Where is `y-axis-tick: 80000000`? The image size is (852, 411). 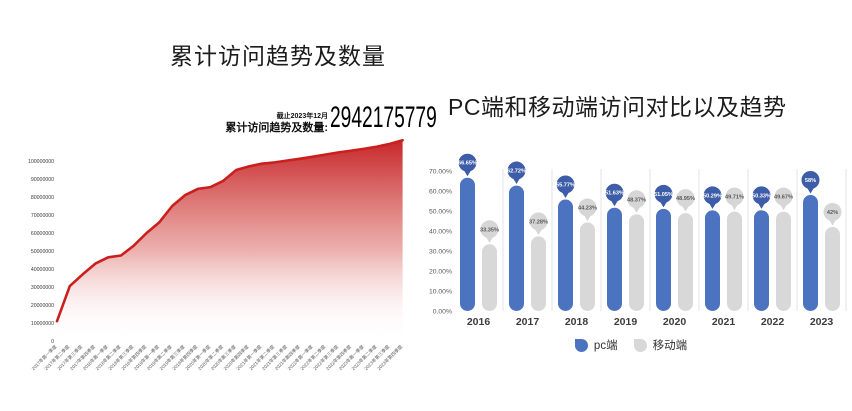
y-axis-tick: 80000000 is located at coordinates (42, 198).